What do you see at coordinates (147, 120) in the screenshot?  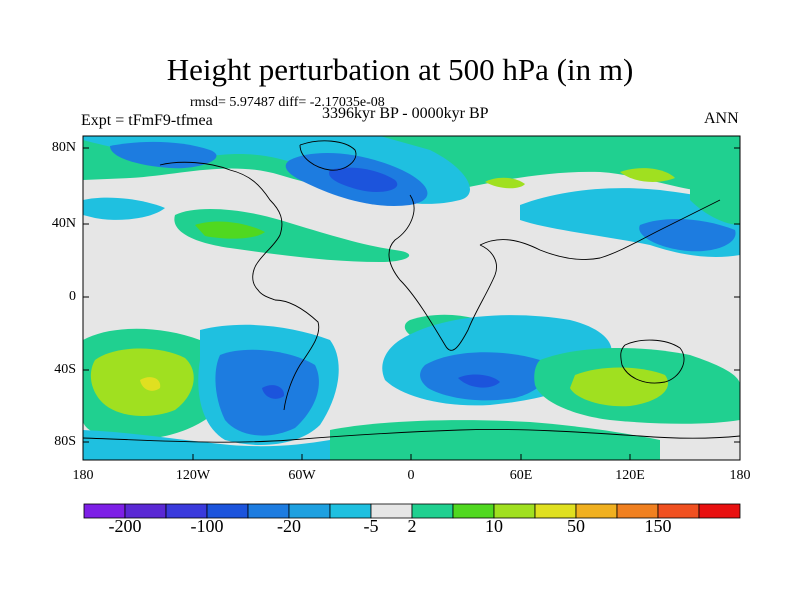 I see `experiment-label: Expt = tFmF9-tfmea` at bounding box center [147, 120].